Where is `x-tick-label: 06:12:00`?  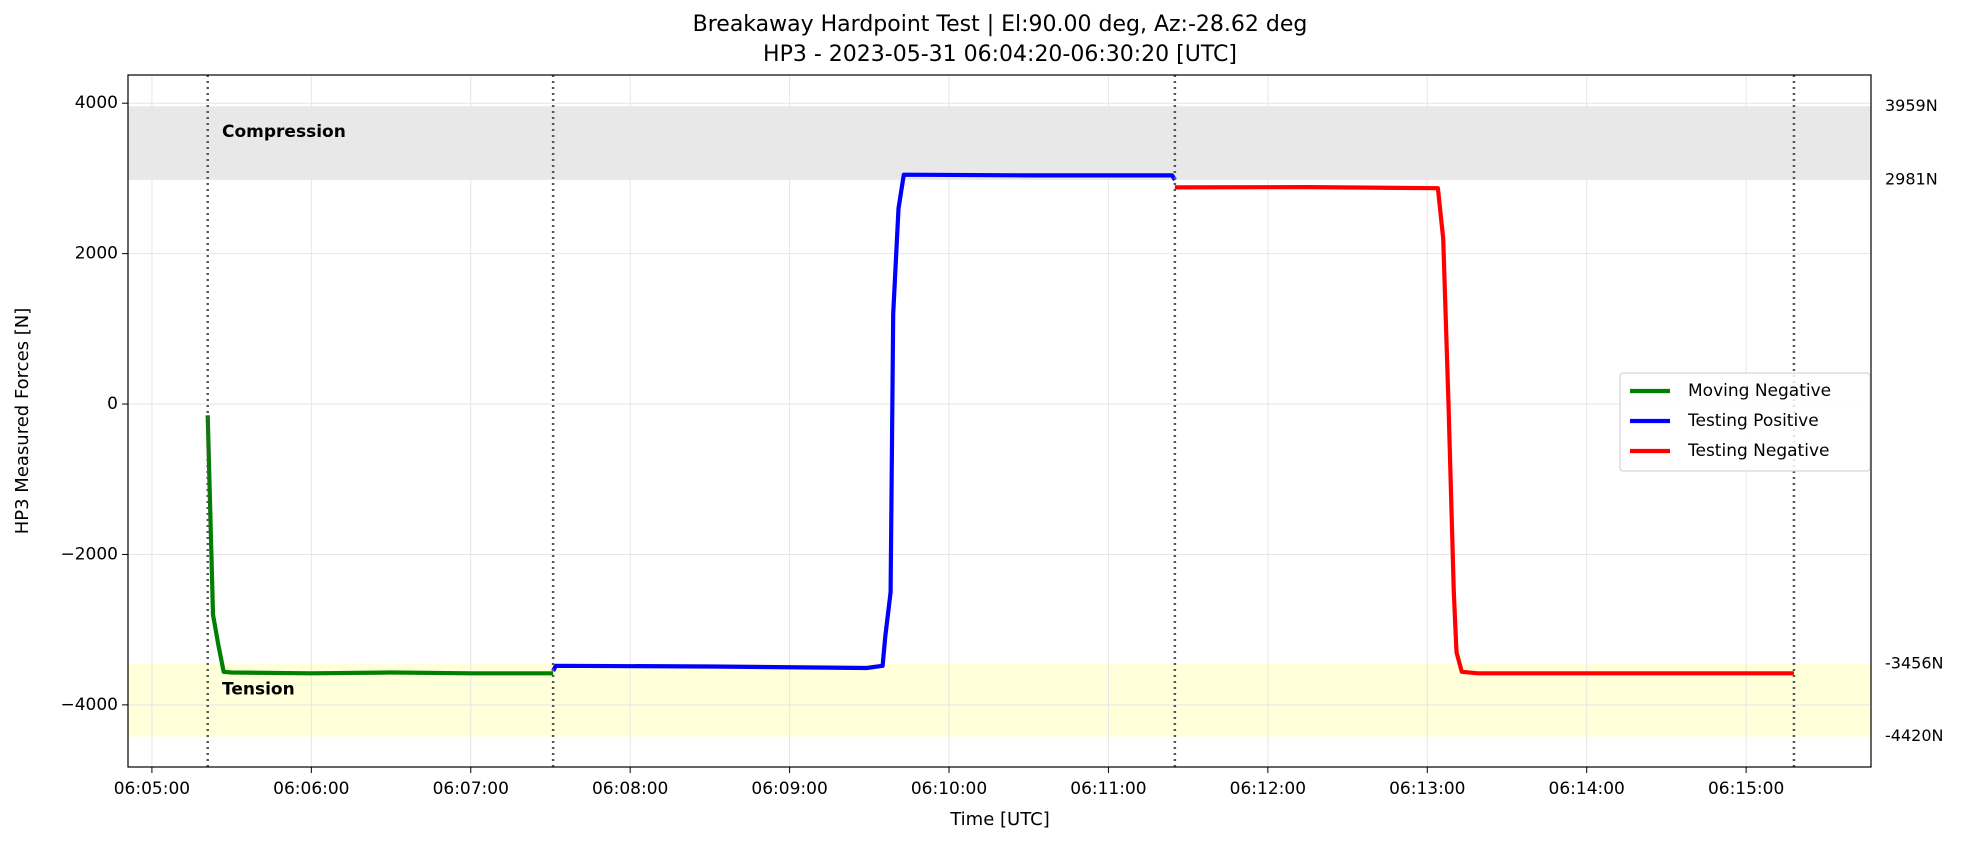
x-tick-label: 06:12:00 is located at coordinates (1268, 789).